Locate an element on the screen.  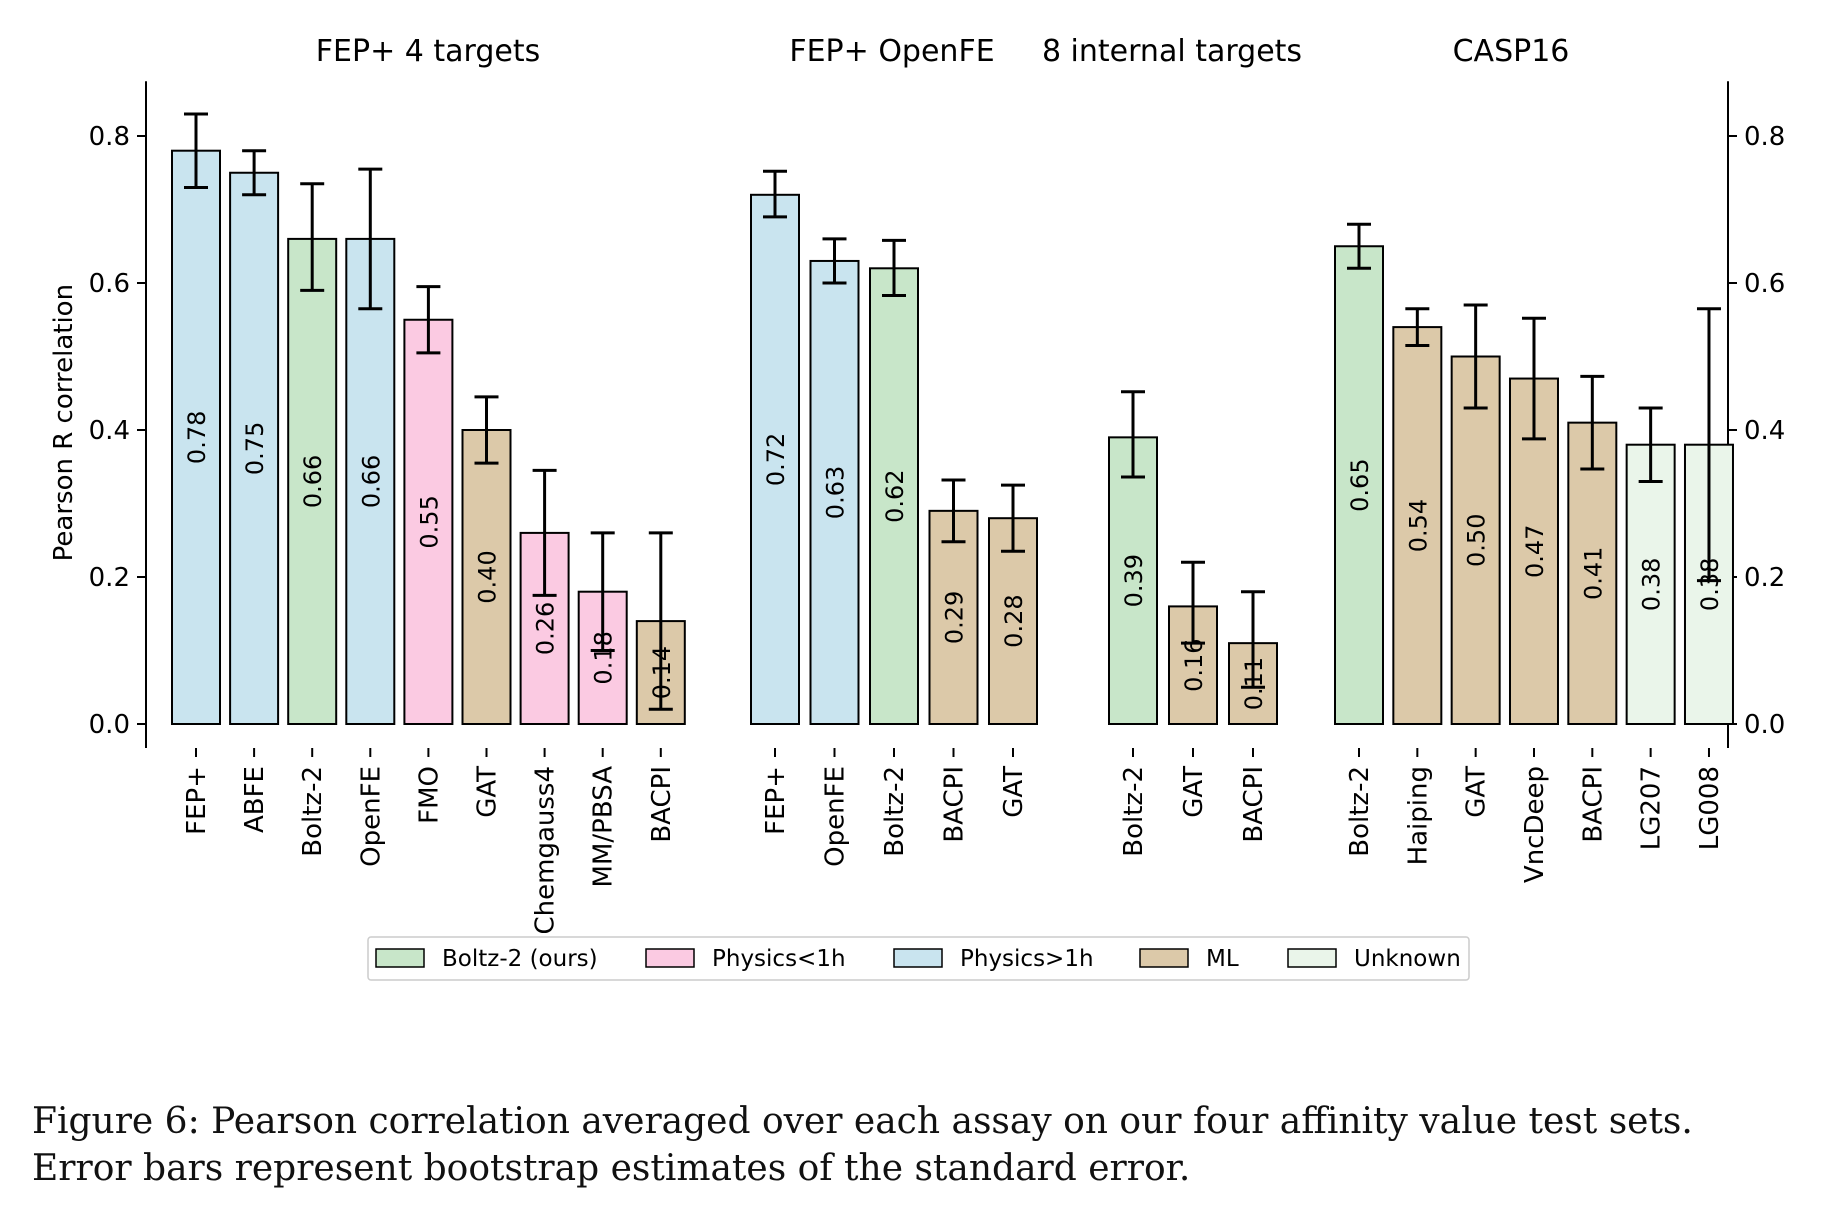
legend-label: Physics<1h is located at coordinates (779, 959).